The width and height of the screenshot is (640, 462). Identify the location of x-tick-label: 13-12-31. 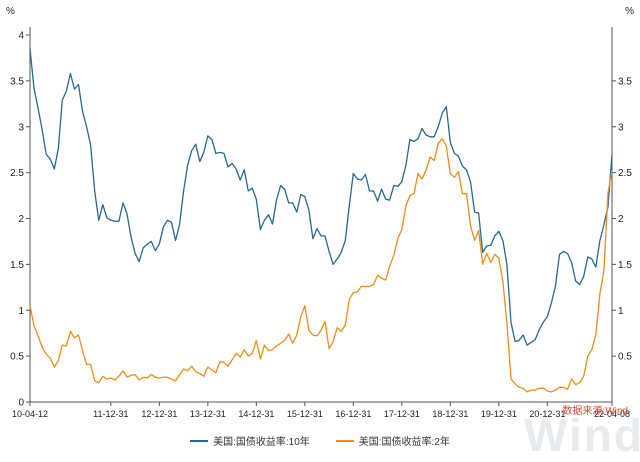
(208, 414).